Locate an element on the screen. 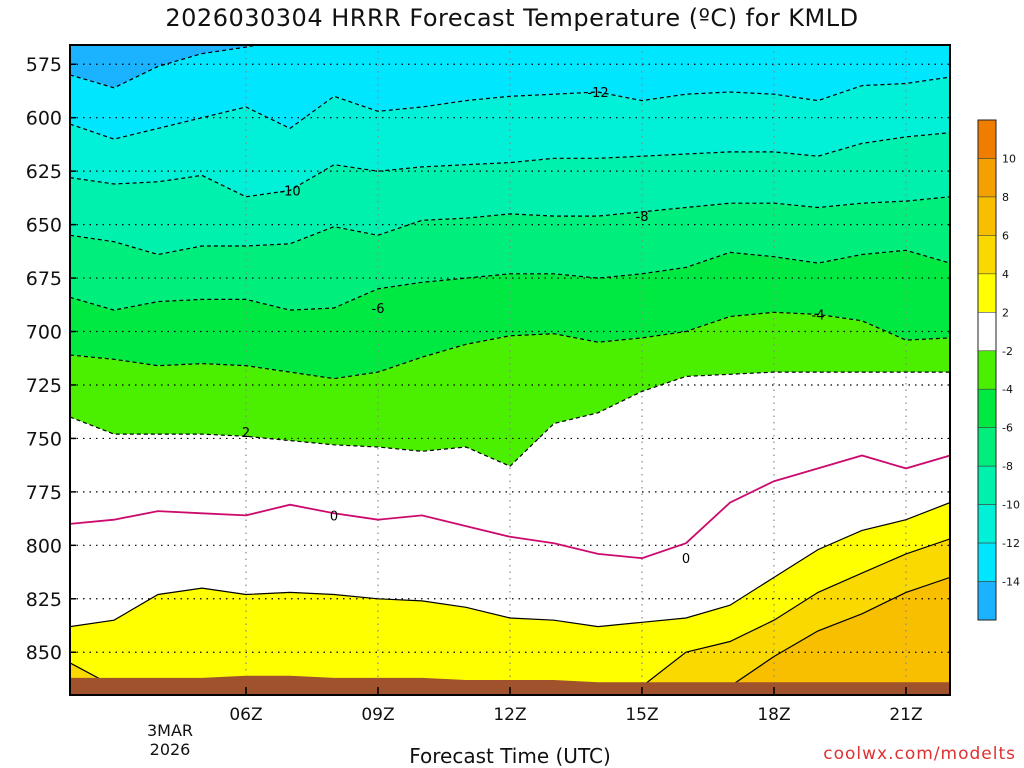 Image resolution: width=1024 pixels, height=768 pixels. colorbar-label: 6 is located at coordinates (1005, 235).